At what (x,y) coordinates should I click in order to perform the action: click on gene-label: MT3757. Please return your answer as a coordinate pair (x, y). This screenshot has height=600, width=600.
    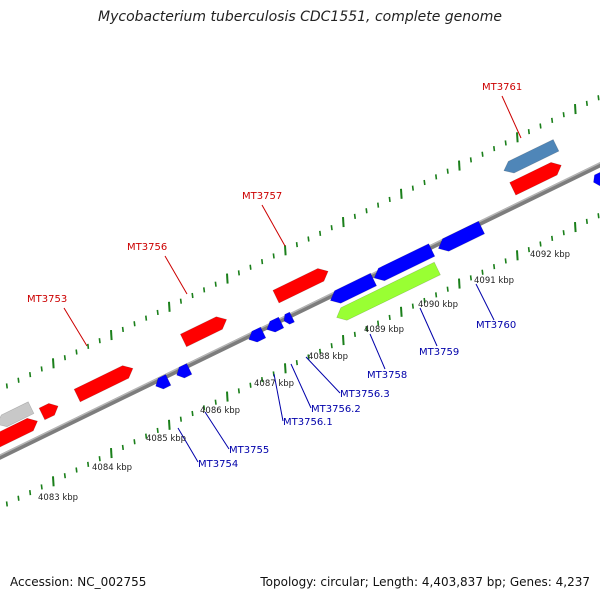
    Looking at the image, I should click on (262, 196).